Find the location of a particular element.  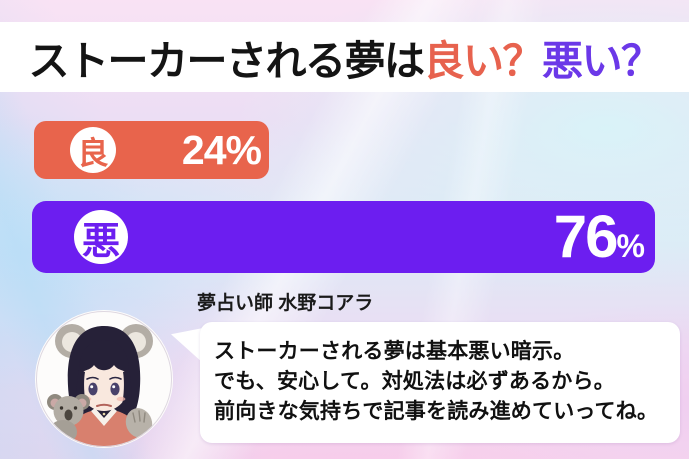

bad-percentage: 76% is located at coordinates (599, 237).